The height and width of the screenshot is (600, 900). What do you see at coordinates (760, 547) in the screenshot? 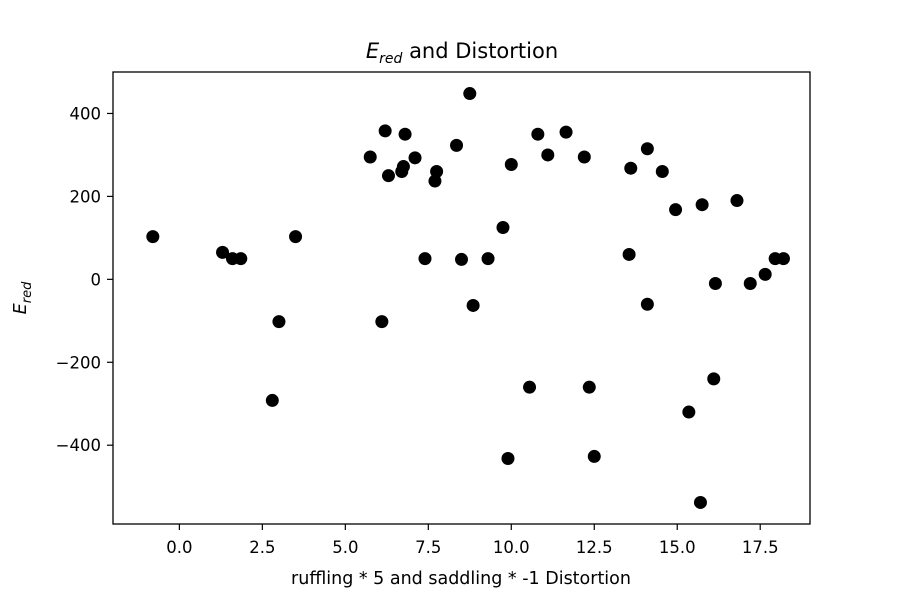
I see `x-tick-label: 17.5` at bounding box center [760, 547].